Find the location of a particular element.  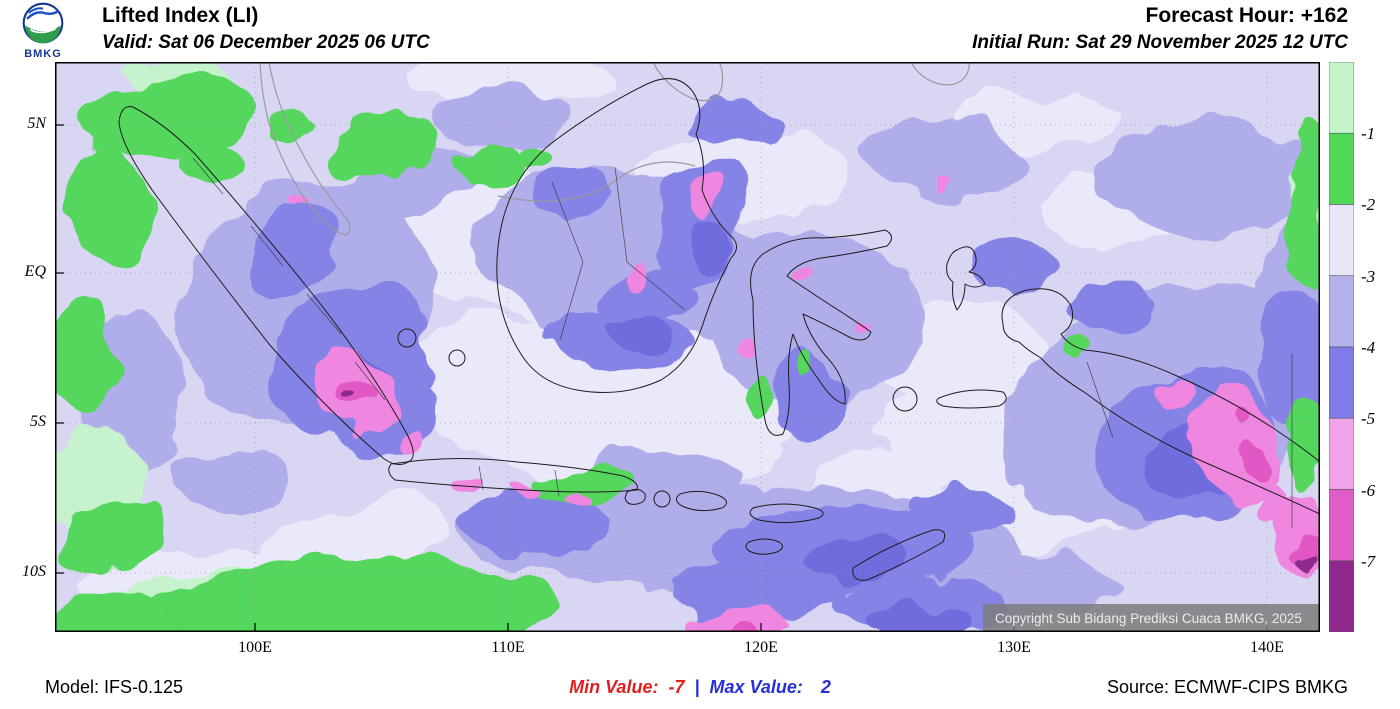

max-value-label: Max Value: is located at coordinates (756, 687).